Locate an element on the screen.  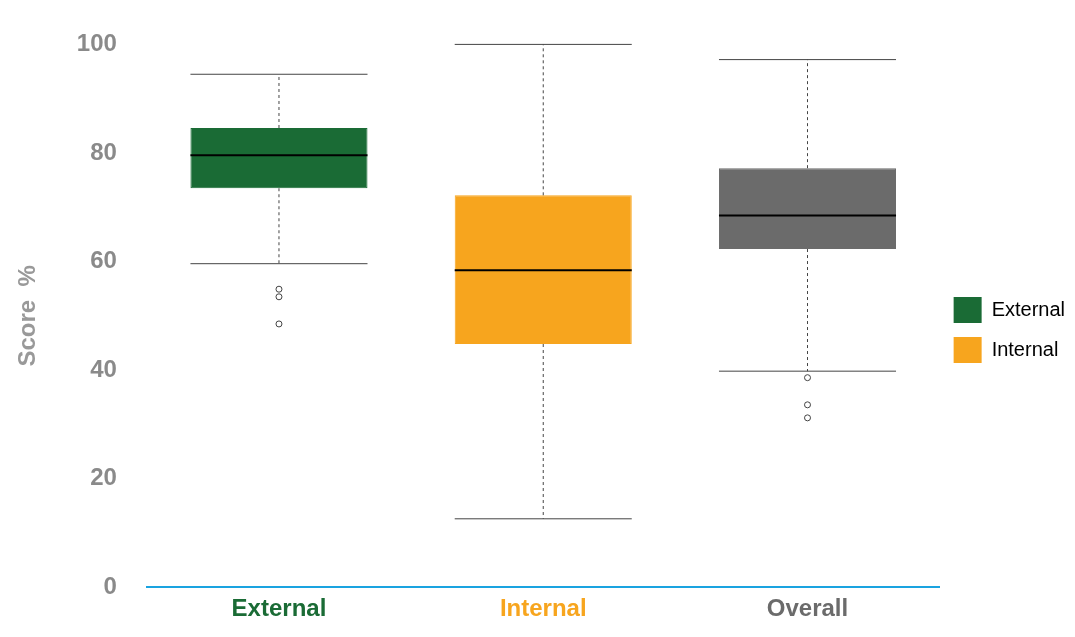
y-tick-label: 100 is located at coordinates (96, 43).